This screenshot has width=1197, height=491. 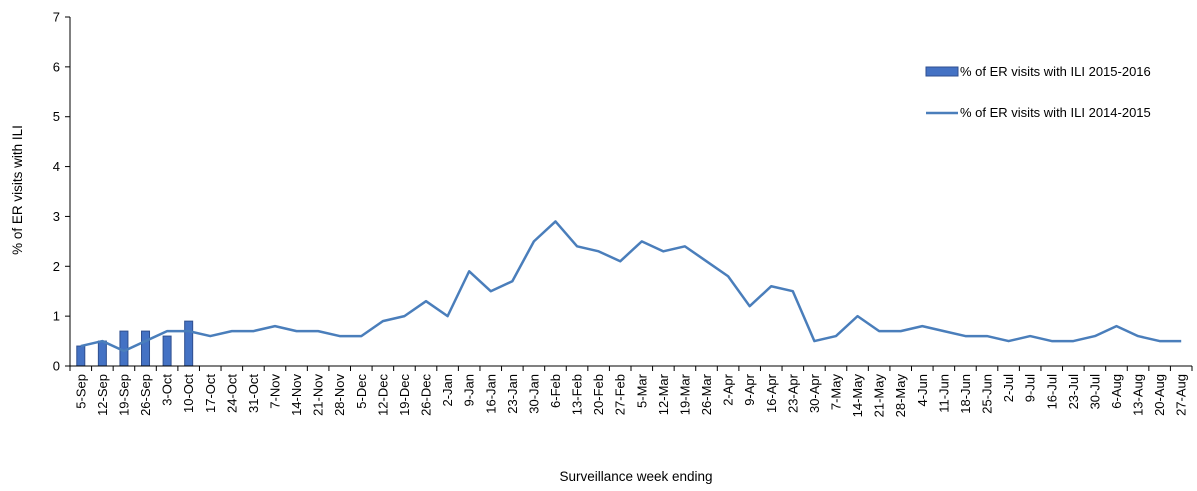 I want to click on x-tick-label-2-jan: 2-Jan, so click(x=447, y=390).